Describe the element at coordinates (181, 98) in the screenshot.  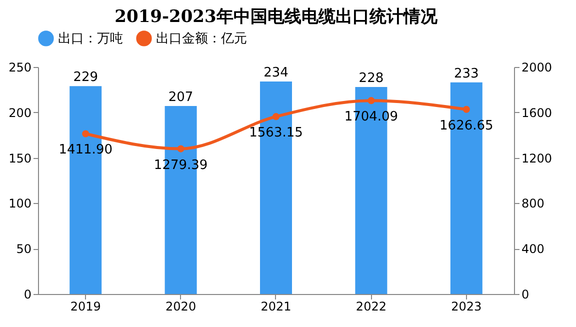
I see `data-label: 207` at that location.